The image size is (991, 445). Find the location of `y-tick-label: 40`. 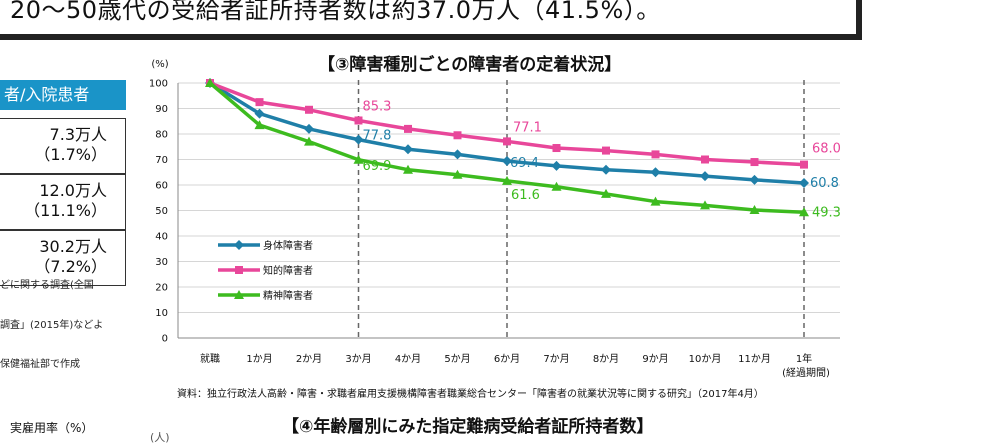

y-tick-label: 40 is located at coordinates (161, 237).